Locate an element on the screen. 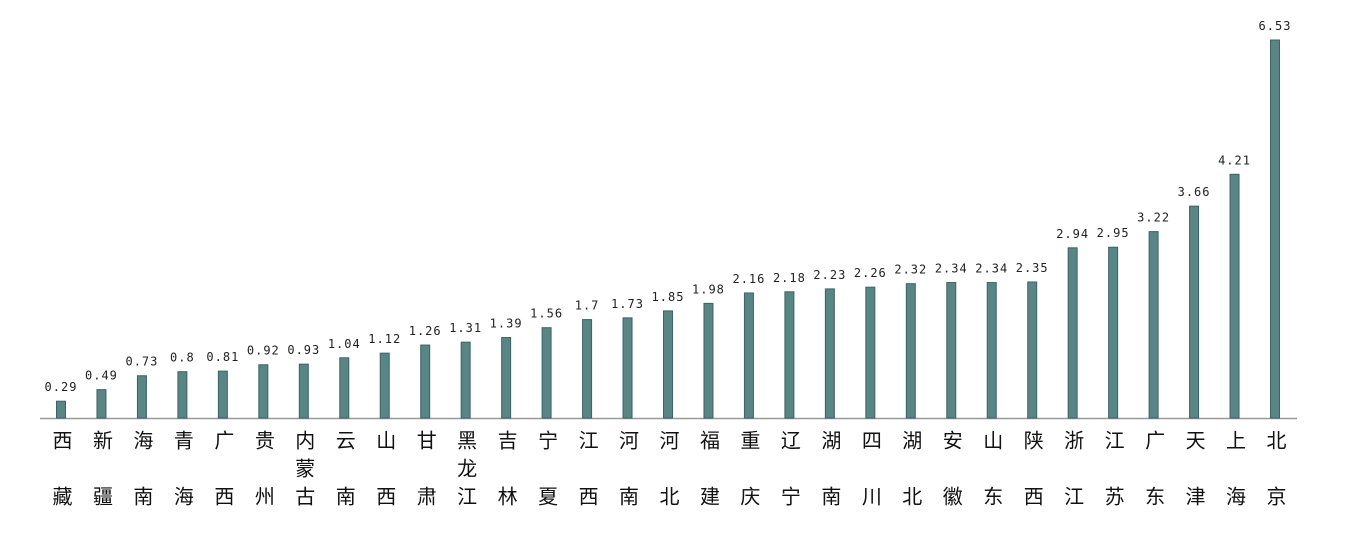 The image size is (1356, 535). x-tick-label: 甘肃 is located at coordinates (425, 468).